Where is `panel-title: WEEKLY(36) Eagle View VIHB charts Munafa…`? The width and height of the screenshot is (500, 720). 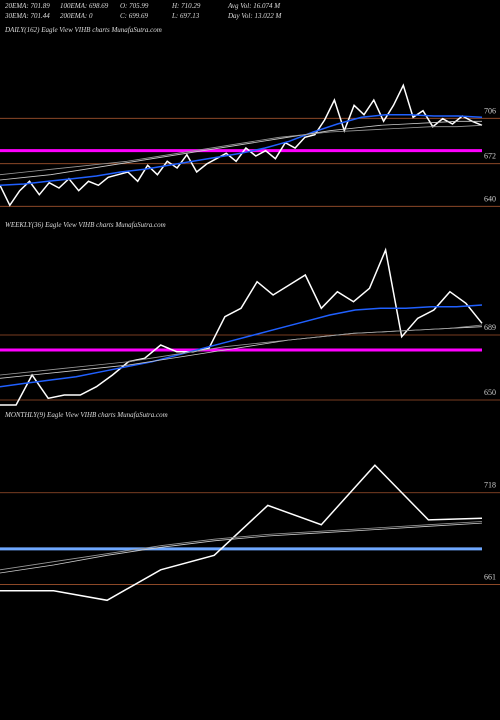 panel-title: WEEKLY(36) Eagle View VIHB charts Munafa… is located at coordinates (85, 225).